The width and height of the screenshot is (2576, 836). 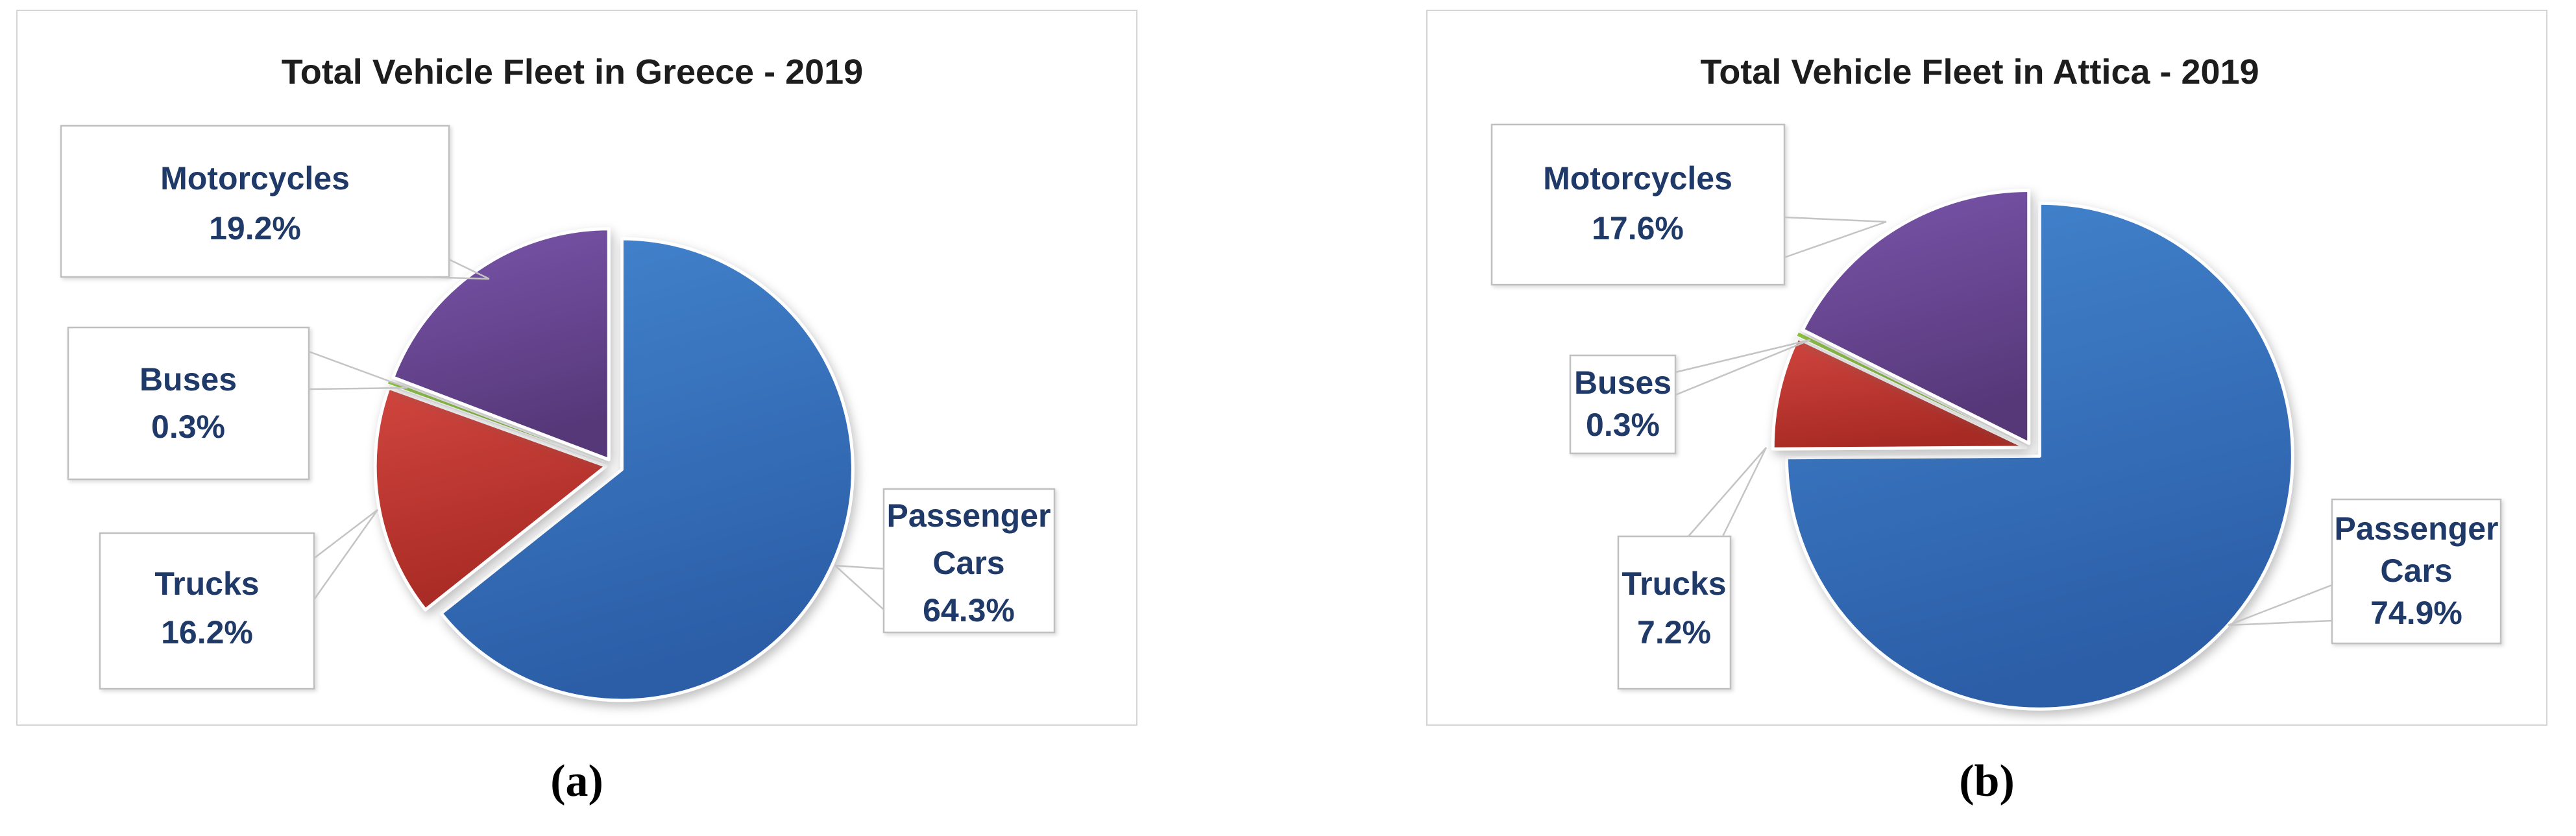 What do you see at coordinates (969, 610) in the screenshot?
I see `greece-passenger-cars-value: 64.3%` at bounding box center [969, 610].